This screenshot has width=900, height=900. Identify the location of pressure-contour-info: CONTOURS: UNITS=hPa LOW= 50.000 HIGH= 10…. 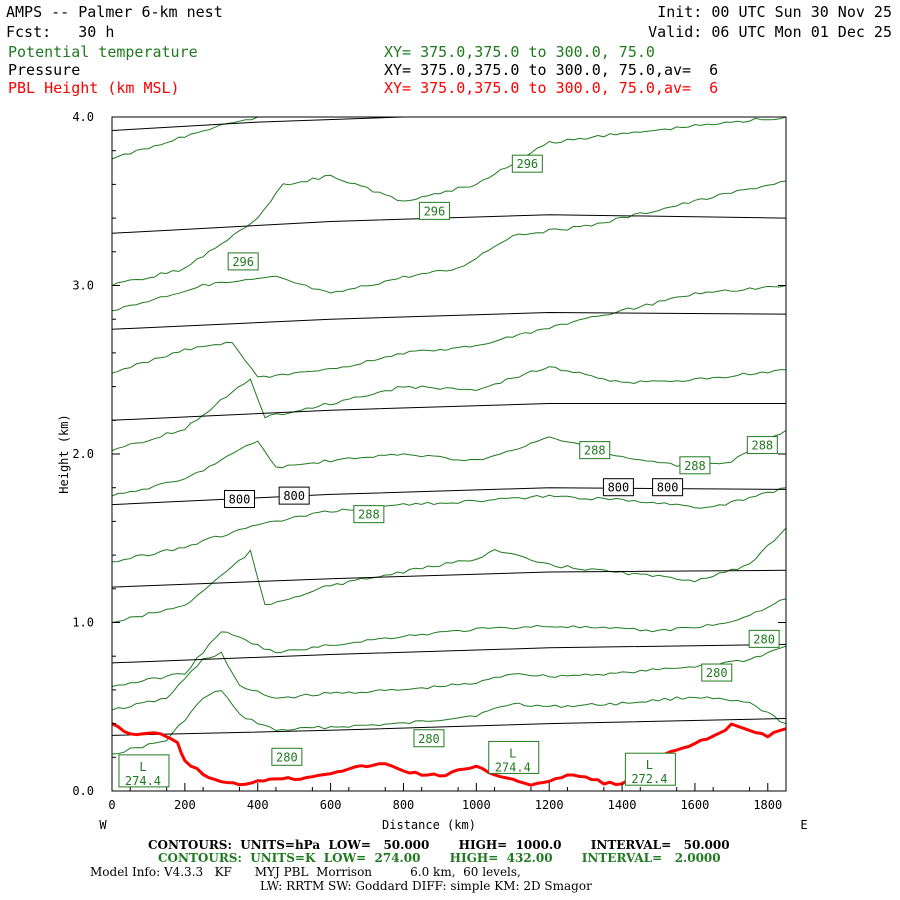
(439, 845).